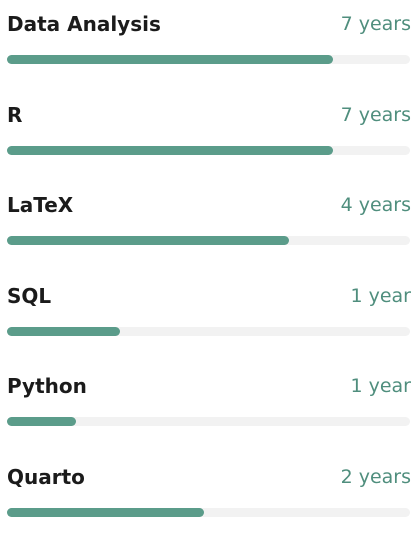 Image resolution: width=414 pixels, height=553 pixels. Describe the element at coordinates (15, 114) in the screenshot. I see `skill-name: R` at that location.